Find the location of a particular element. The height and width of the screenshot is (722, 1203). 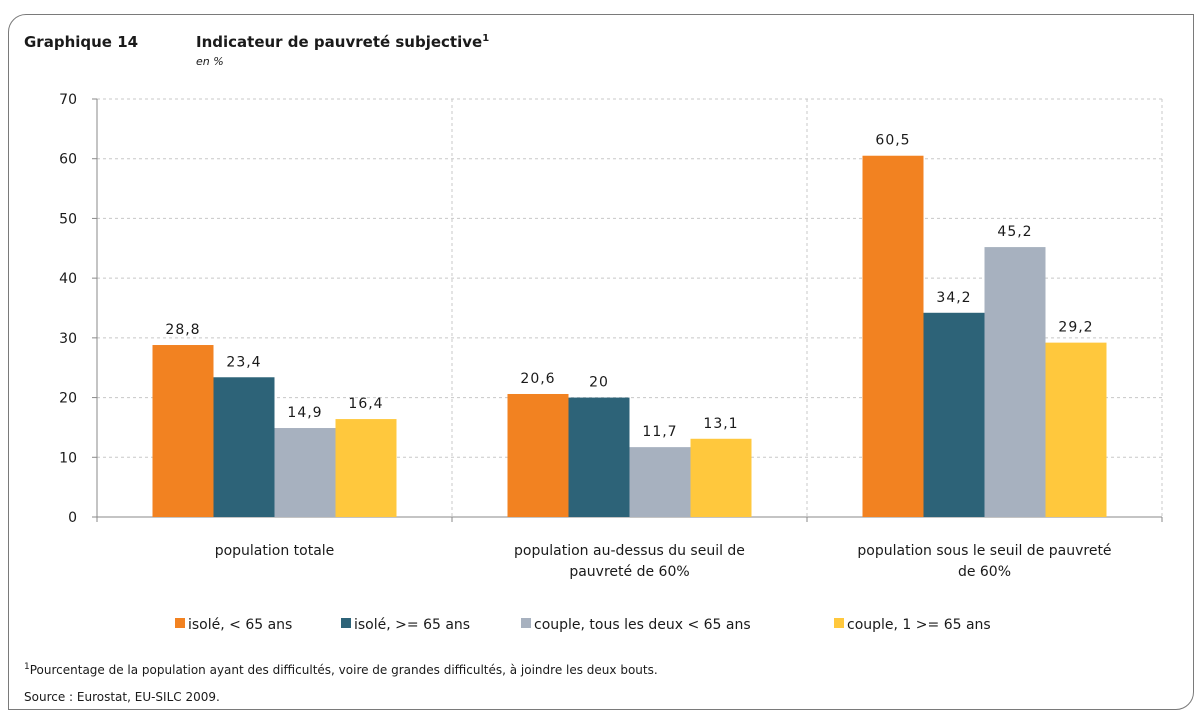

figure-number: Graphique 14 is located at coordinates (81, 42).